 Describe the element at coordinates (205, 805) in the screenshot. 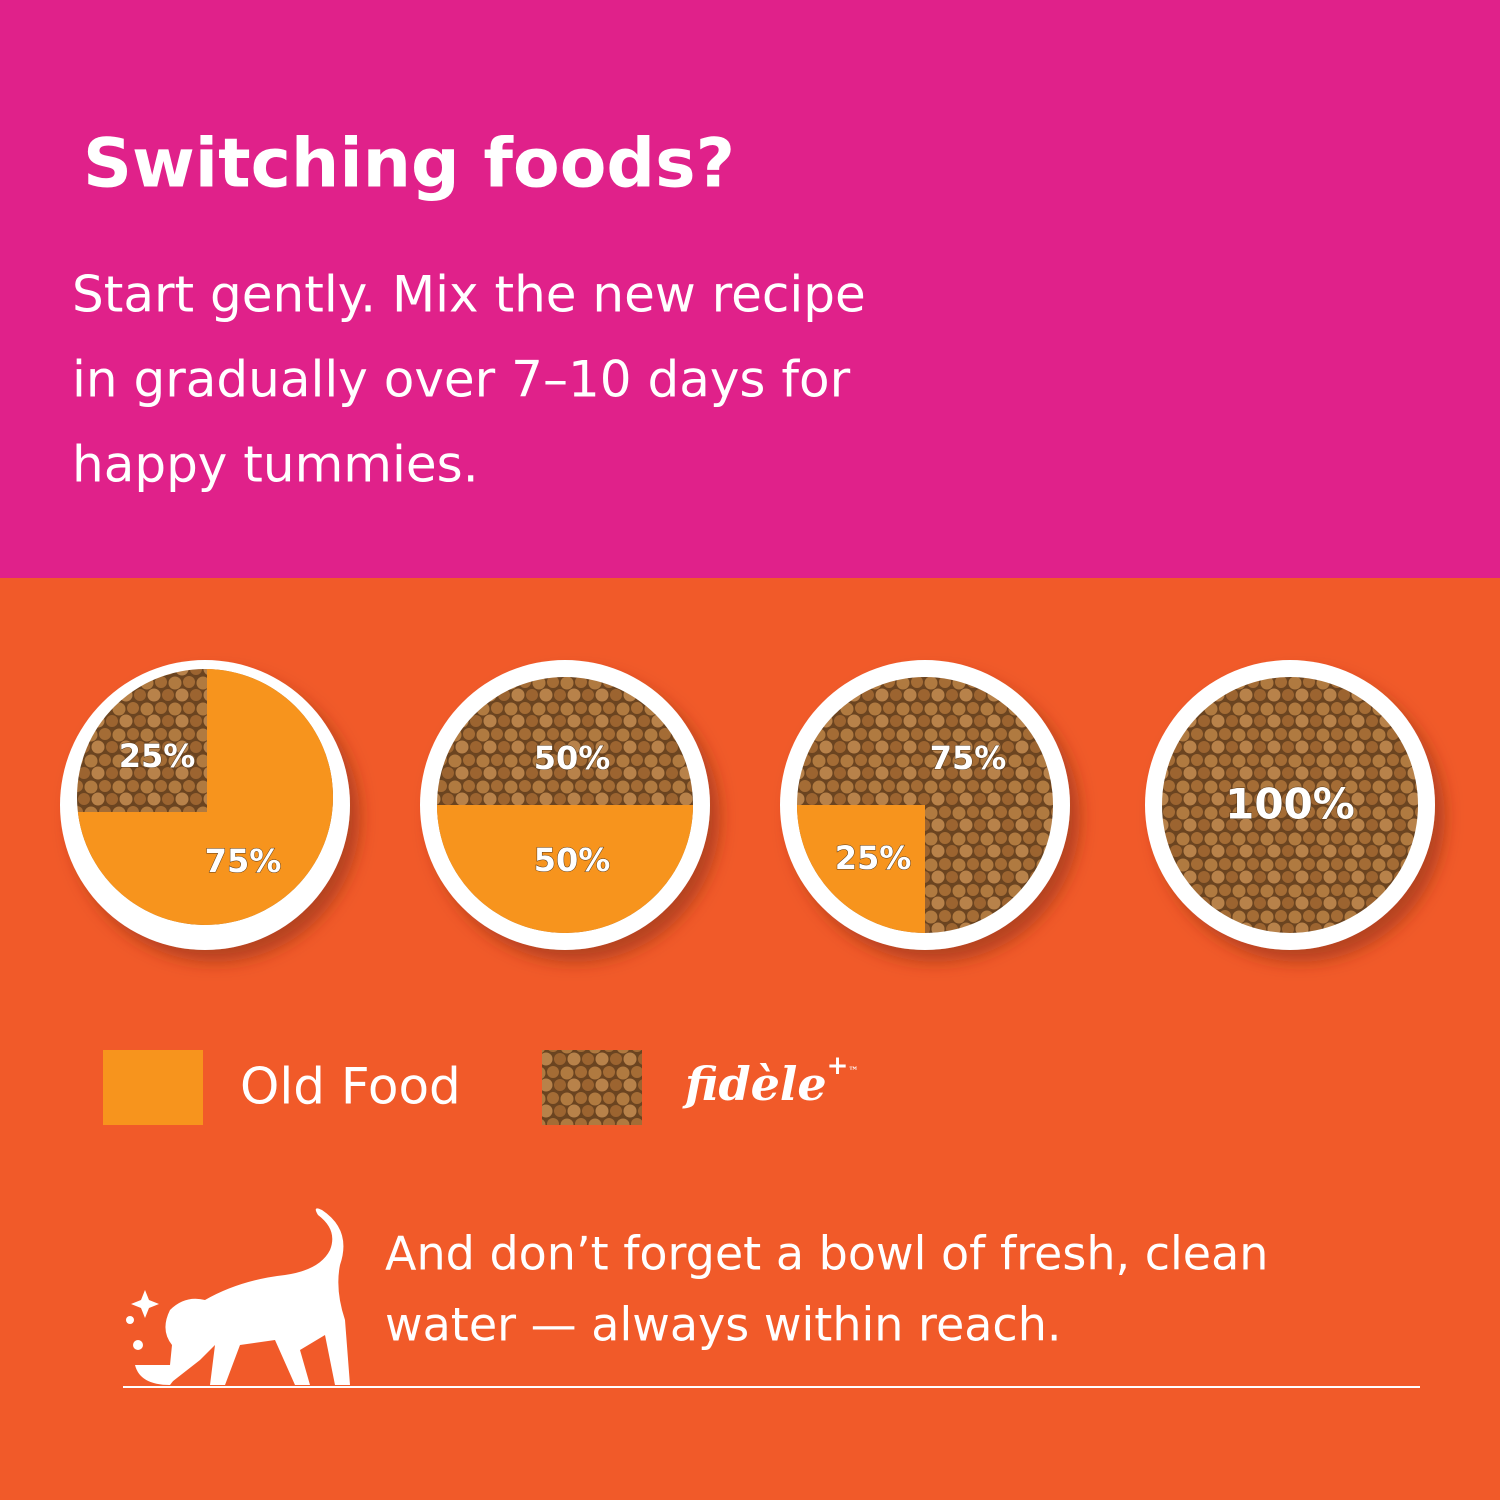

I see `bowl: 25% 75%` at that location.